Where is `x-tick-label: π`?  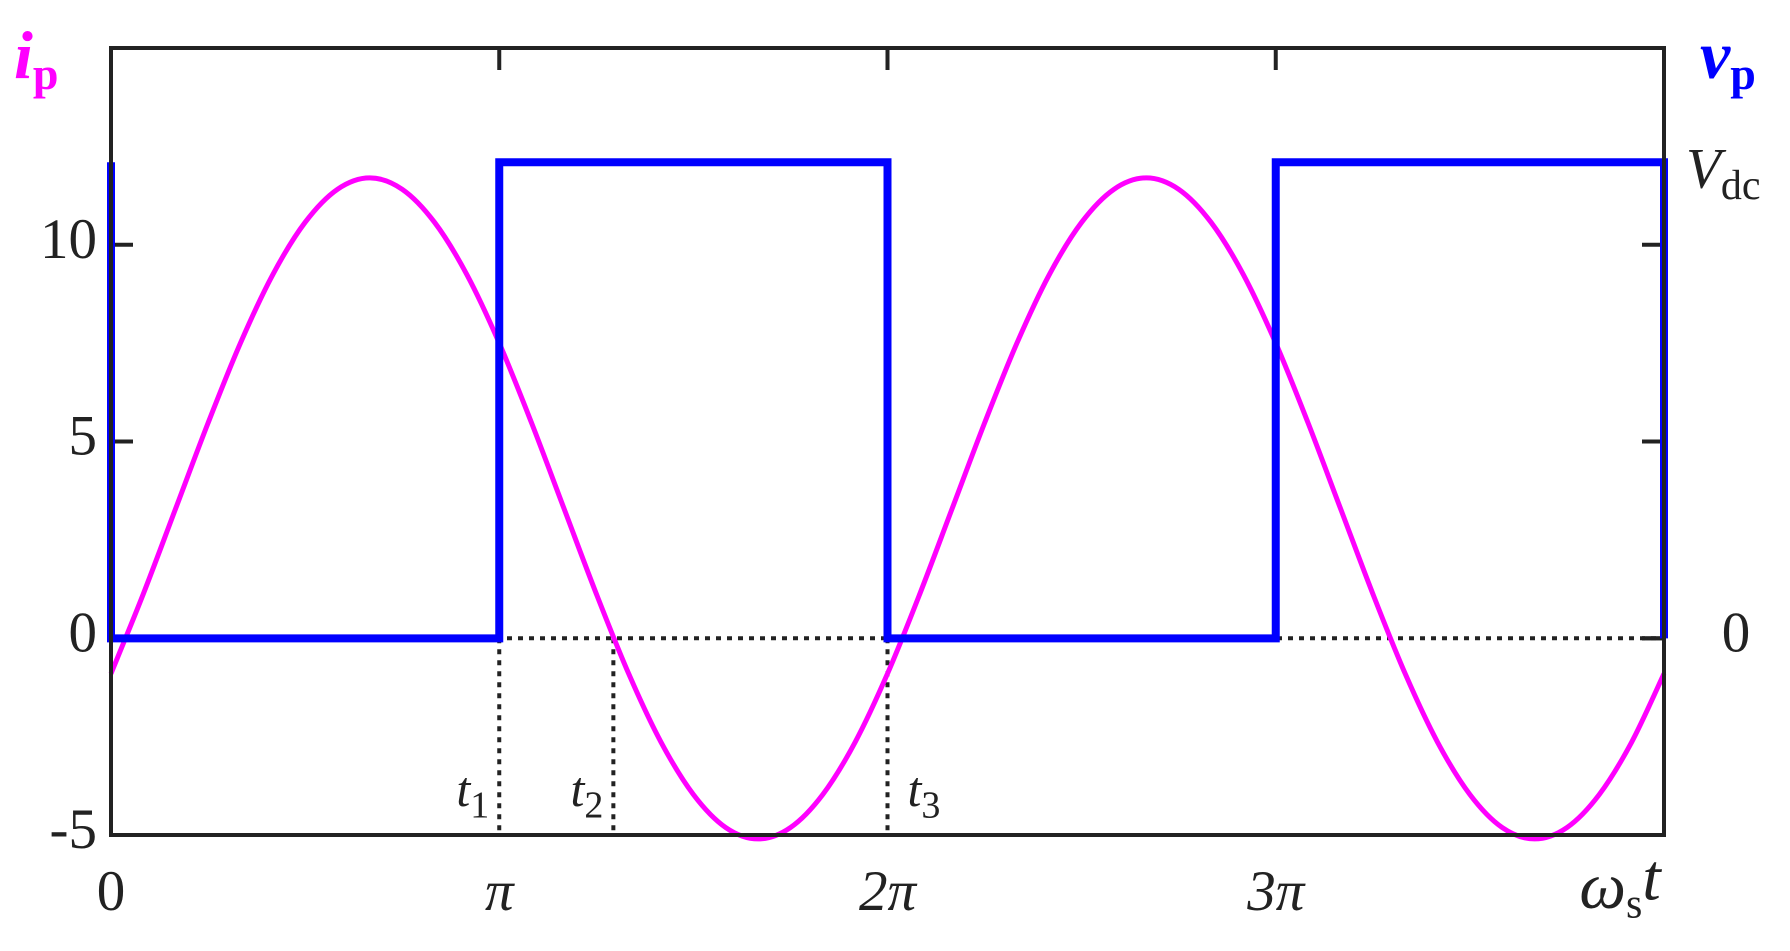
x-tick-label: π is located at coordinates (500, 891).